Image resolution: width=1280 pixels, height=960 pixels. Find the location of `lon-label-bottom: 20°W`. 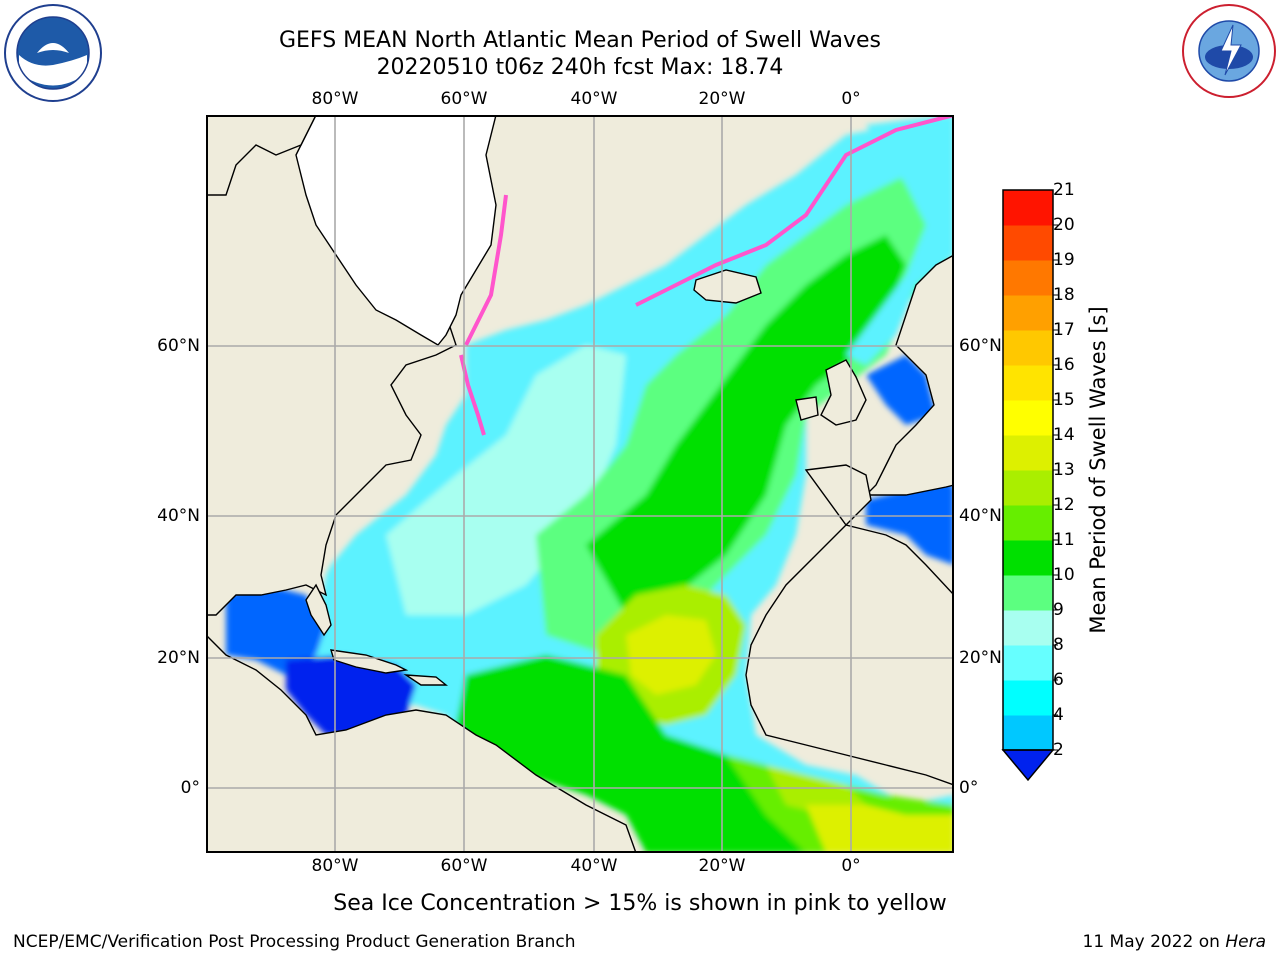

lon-label-bottom: 20°W is located at coordinates (722, 866).